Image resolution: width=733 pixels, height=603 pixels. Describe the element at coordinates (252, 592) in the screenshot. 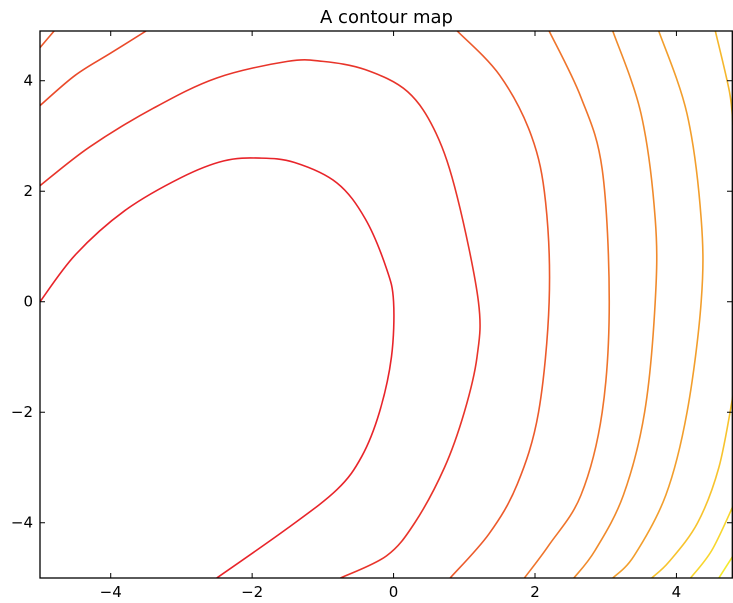

I see `x-tick-label: −2` at that location.